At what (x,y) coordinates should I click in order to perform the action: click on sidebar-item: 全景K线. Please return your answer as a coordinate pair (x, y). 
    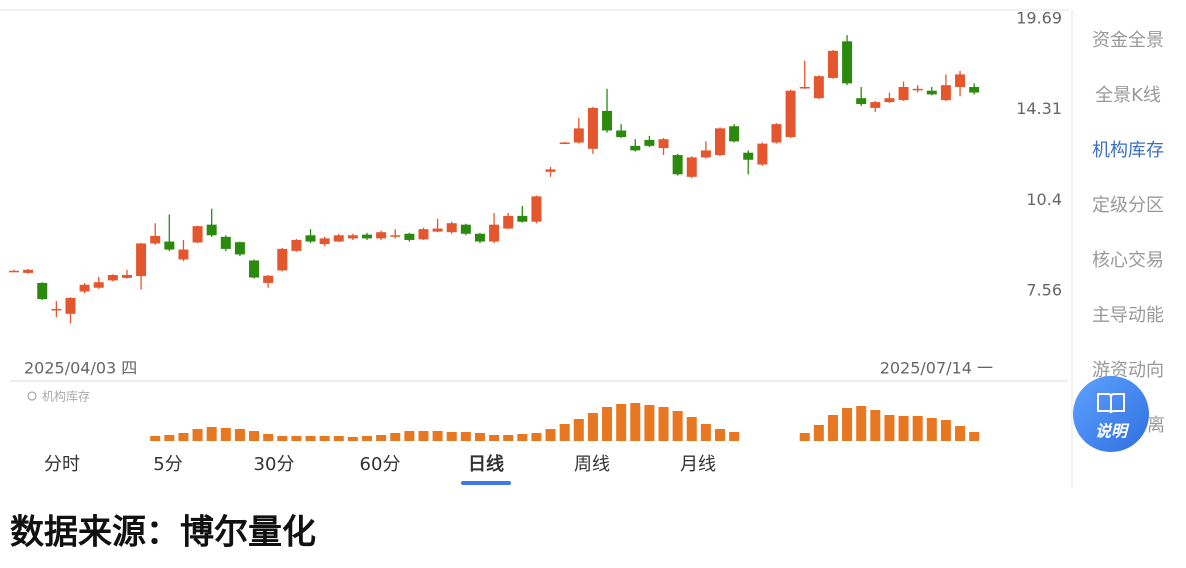
    Looking at the image, I should click on (1128, 95).